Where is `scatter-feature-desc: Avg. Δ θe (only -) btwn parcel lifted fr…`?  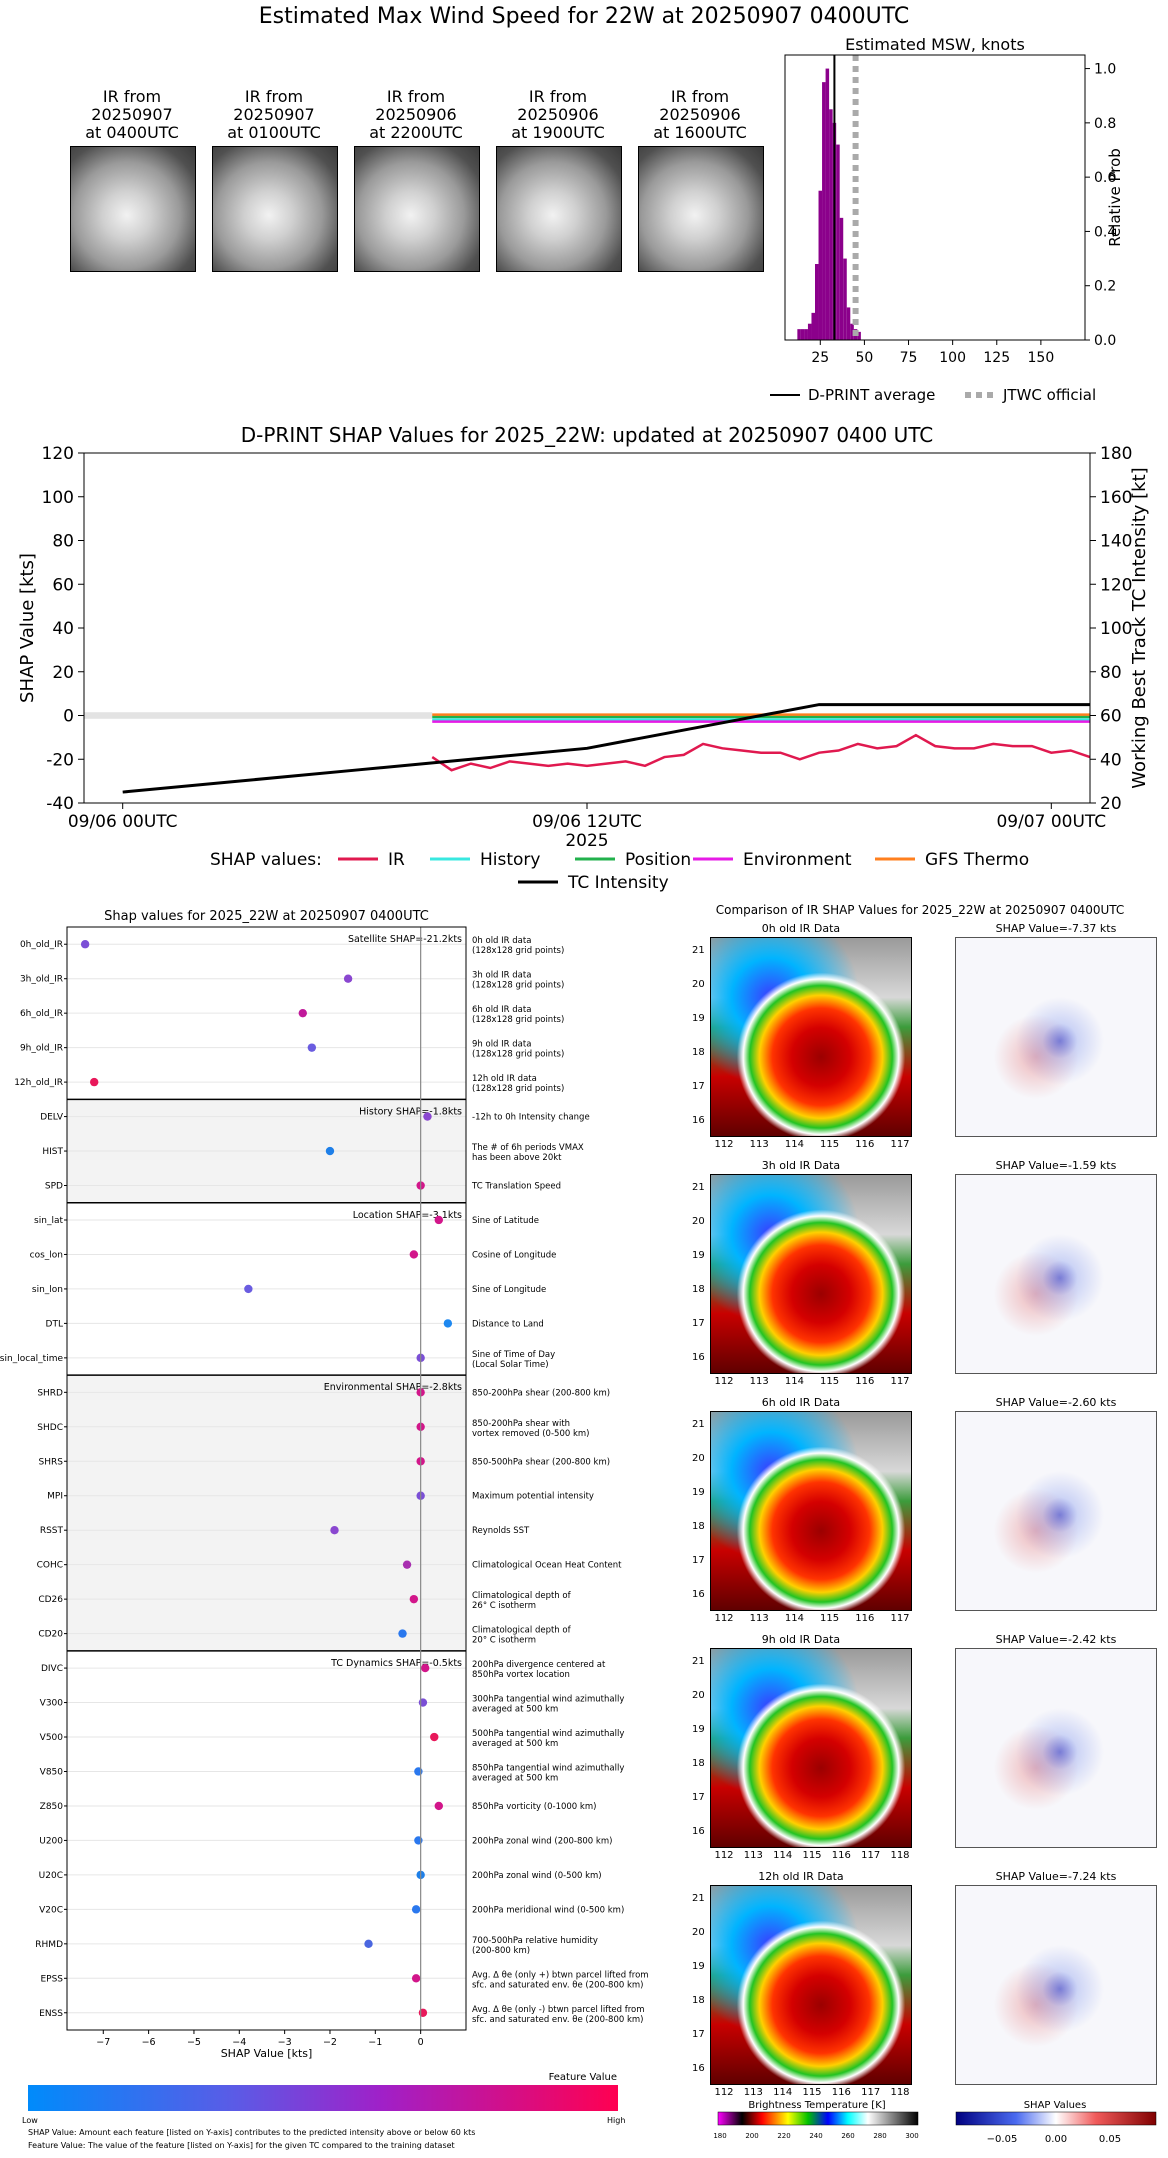 scatter-feature-desc: Avg. Δ θe (only -) btwn parcel lifted fr… is located at coordinates (558, 2010).